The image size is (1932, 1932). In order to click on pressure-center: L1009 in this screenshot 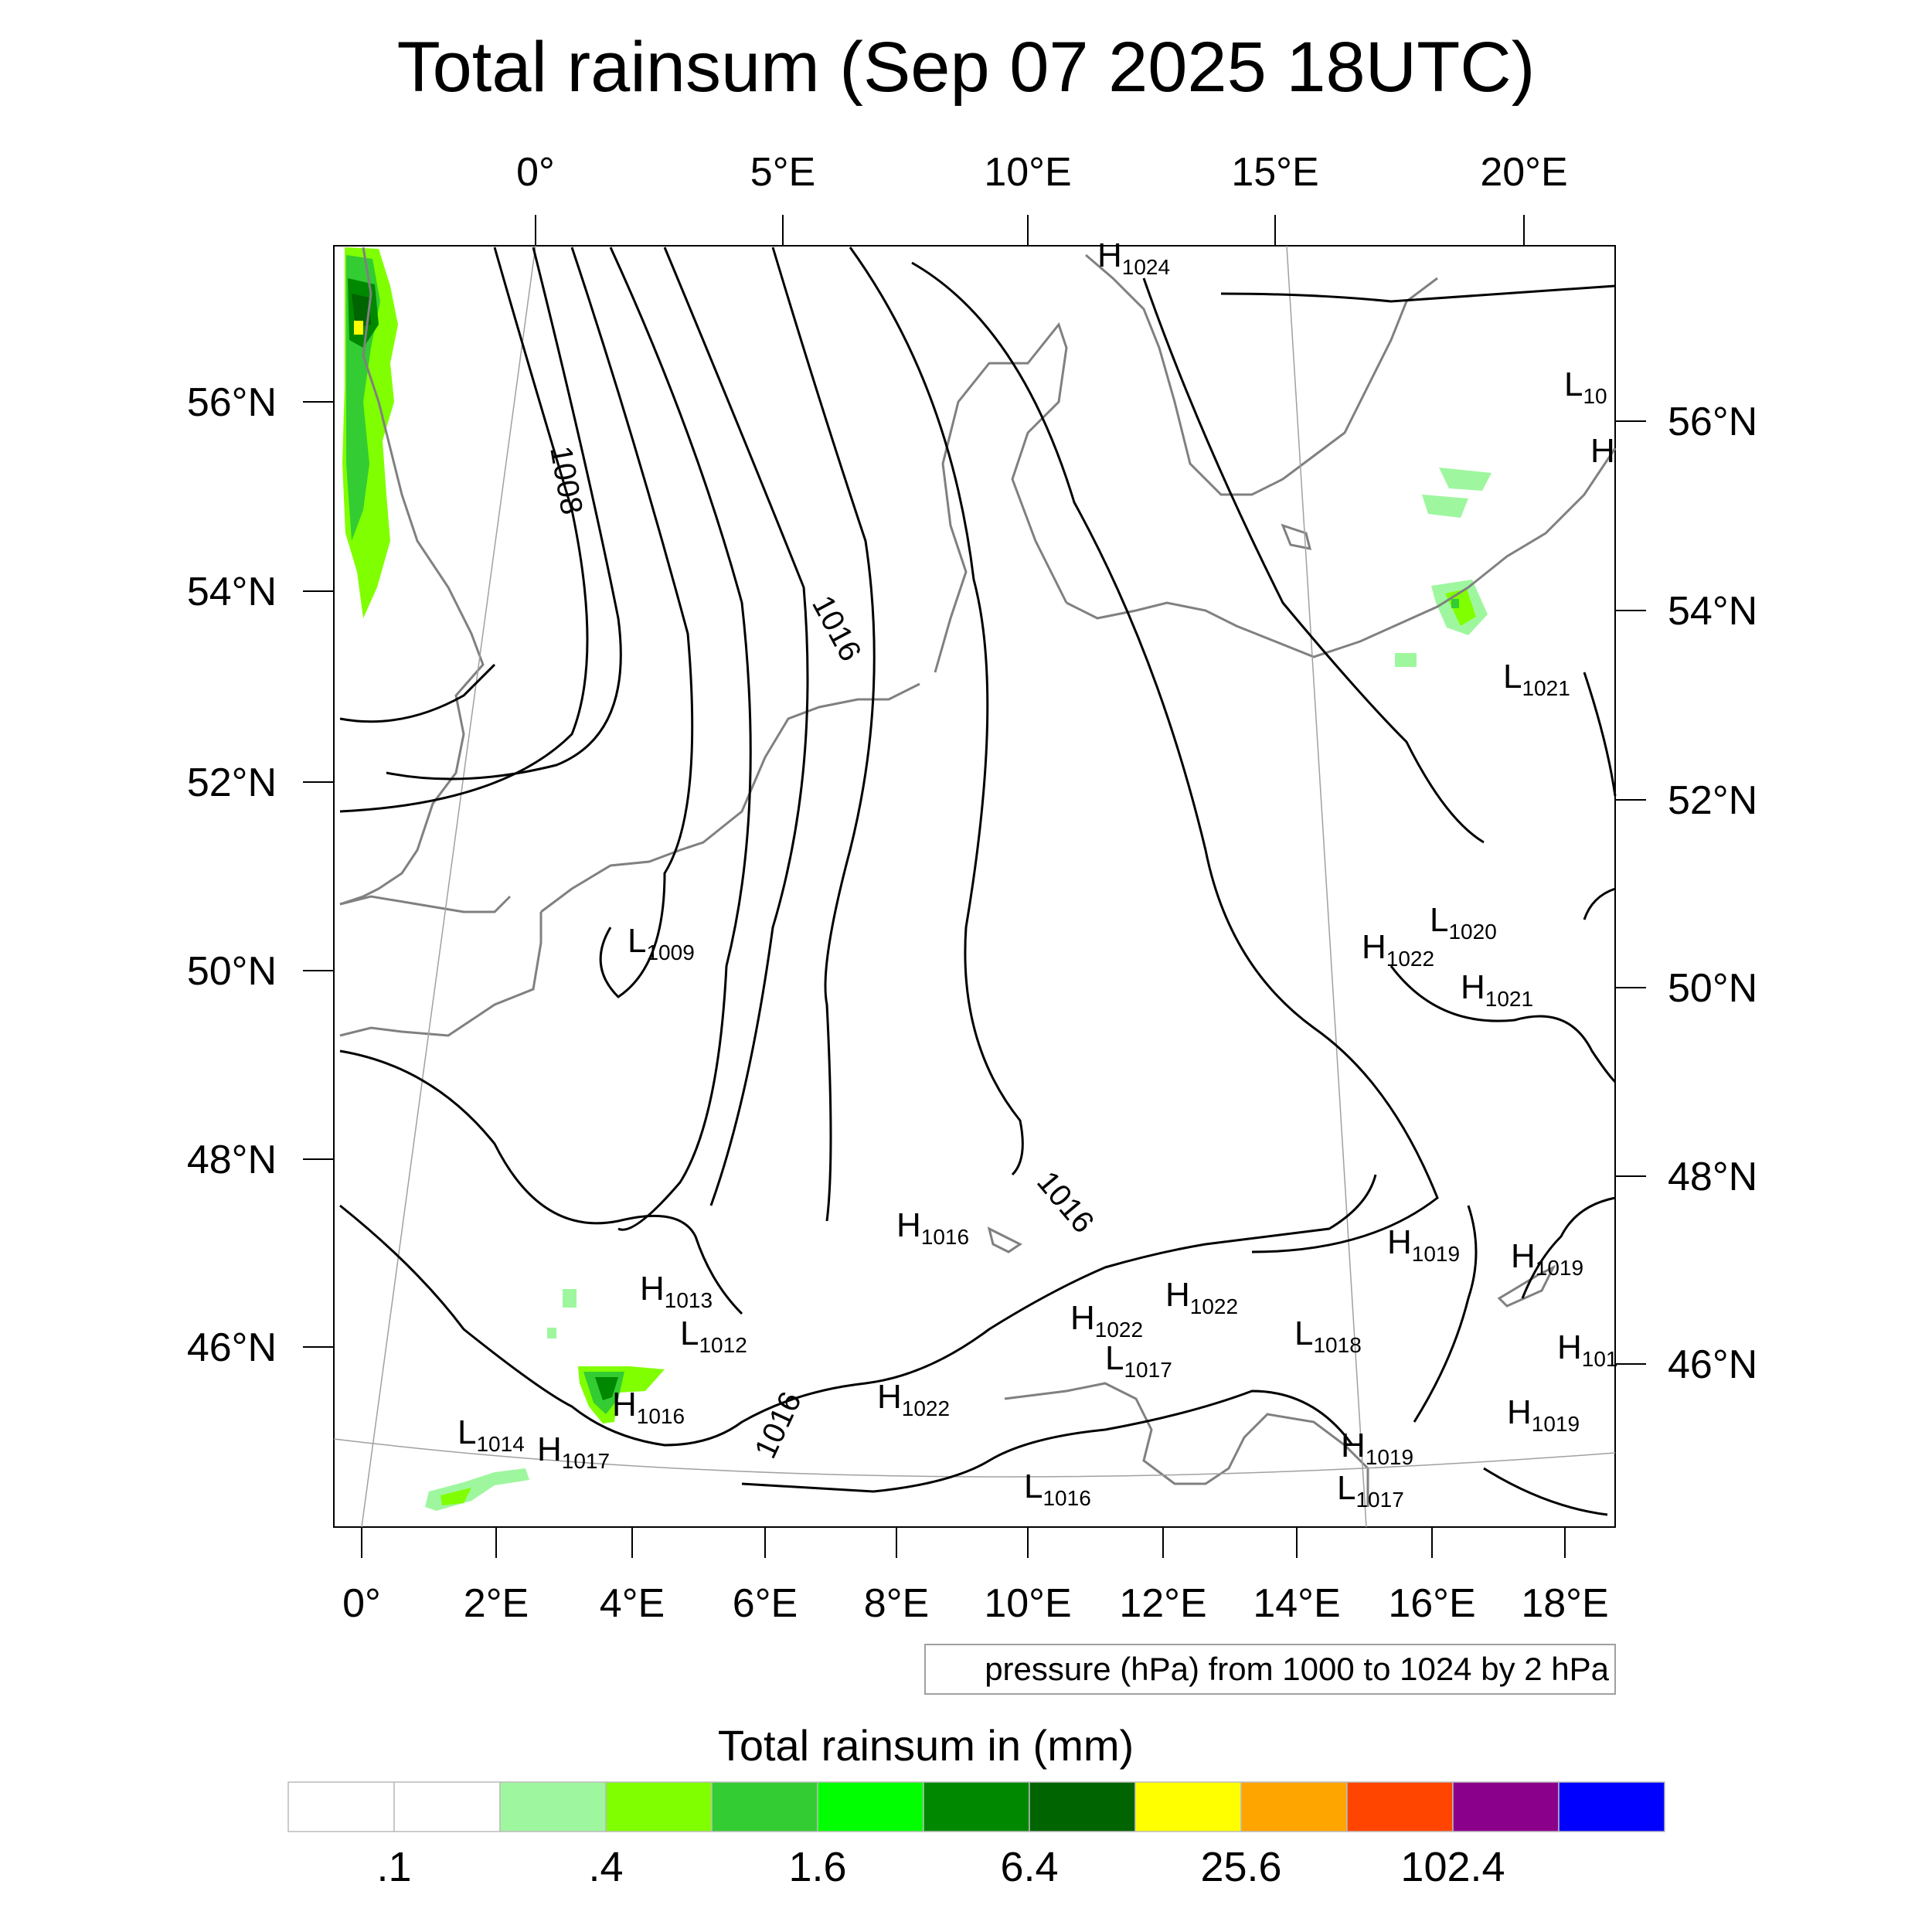, I will do `click(662, 943)`.